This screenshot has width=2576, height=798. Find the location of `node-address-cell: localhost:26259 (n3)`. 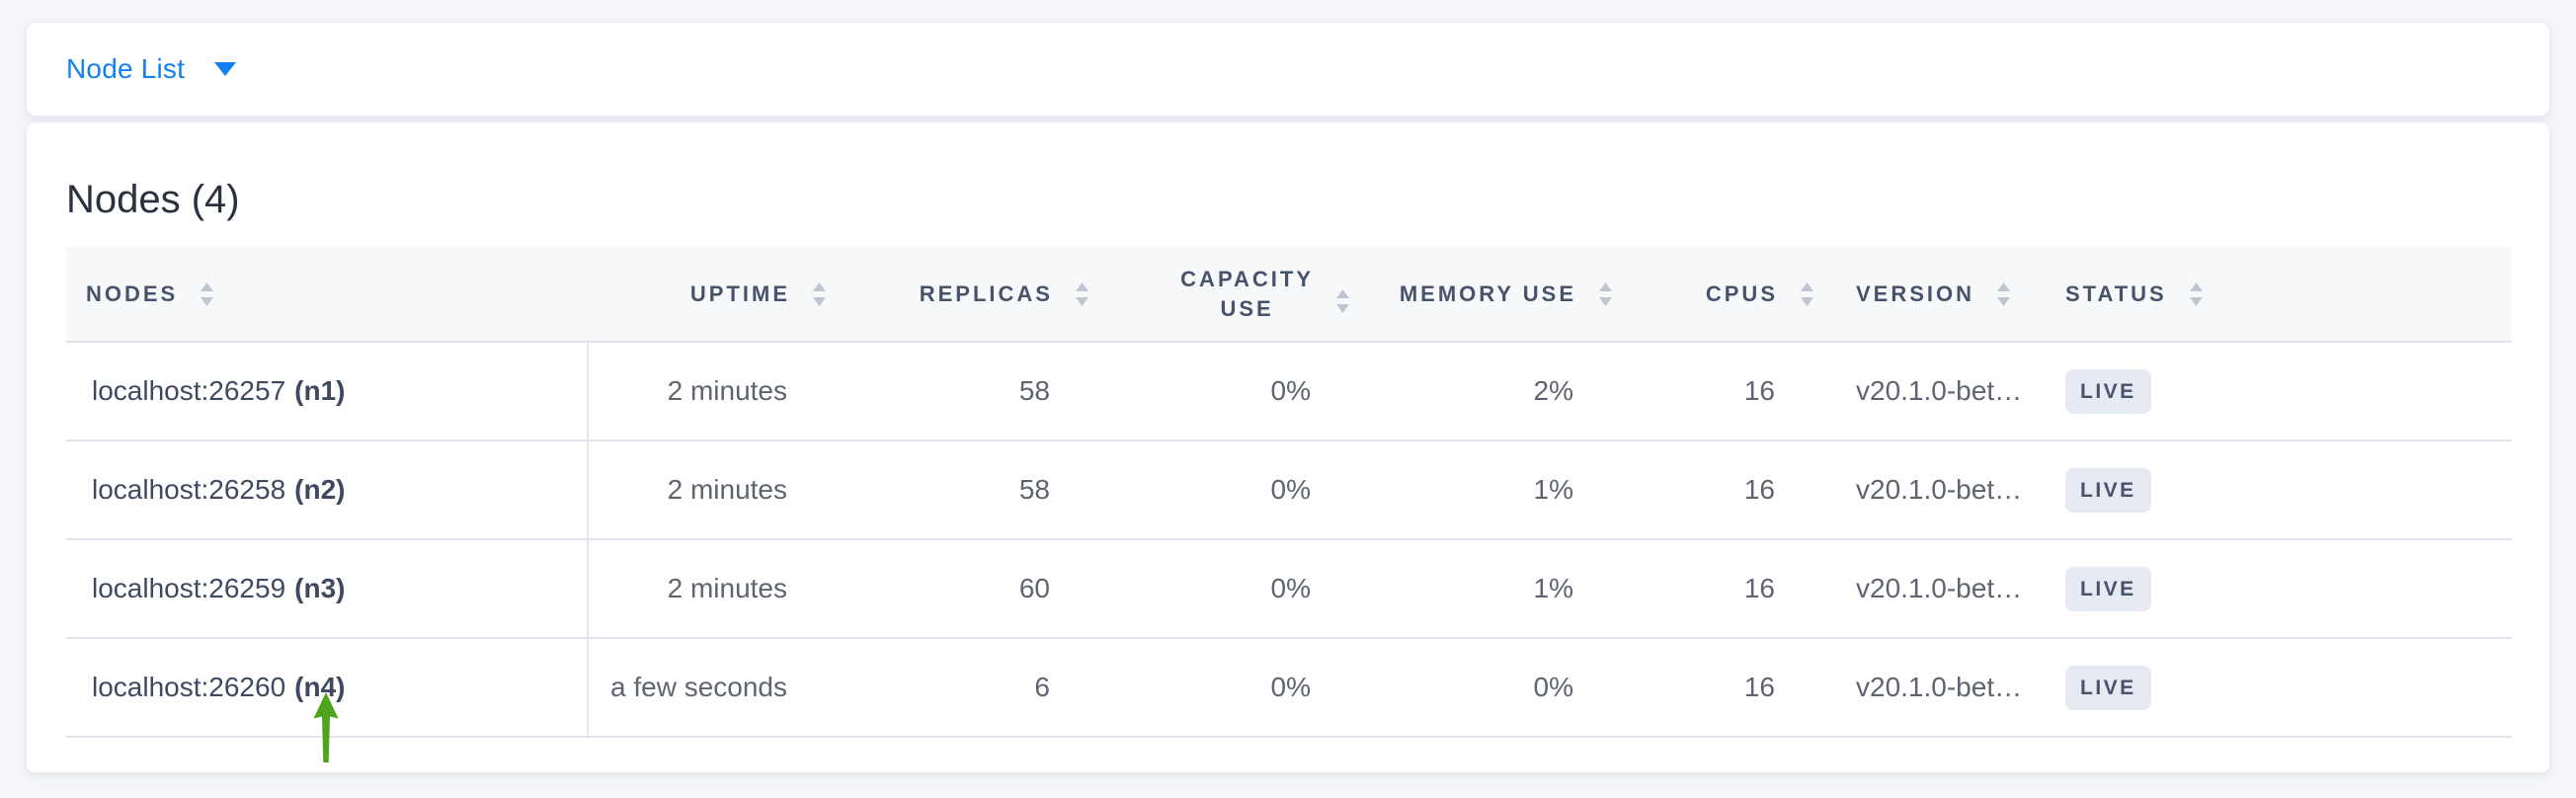

node-address-cell: localhost:26259 (n3) is located at coordinates (327, 589).